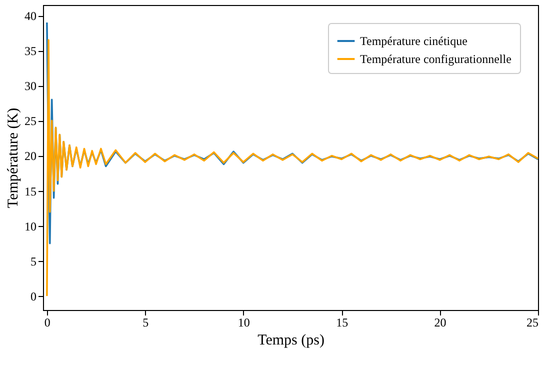  I want to click on y-tick-label: 20, so click(30, 156).